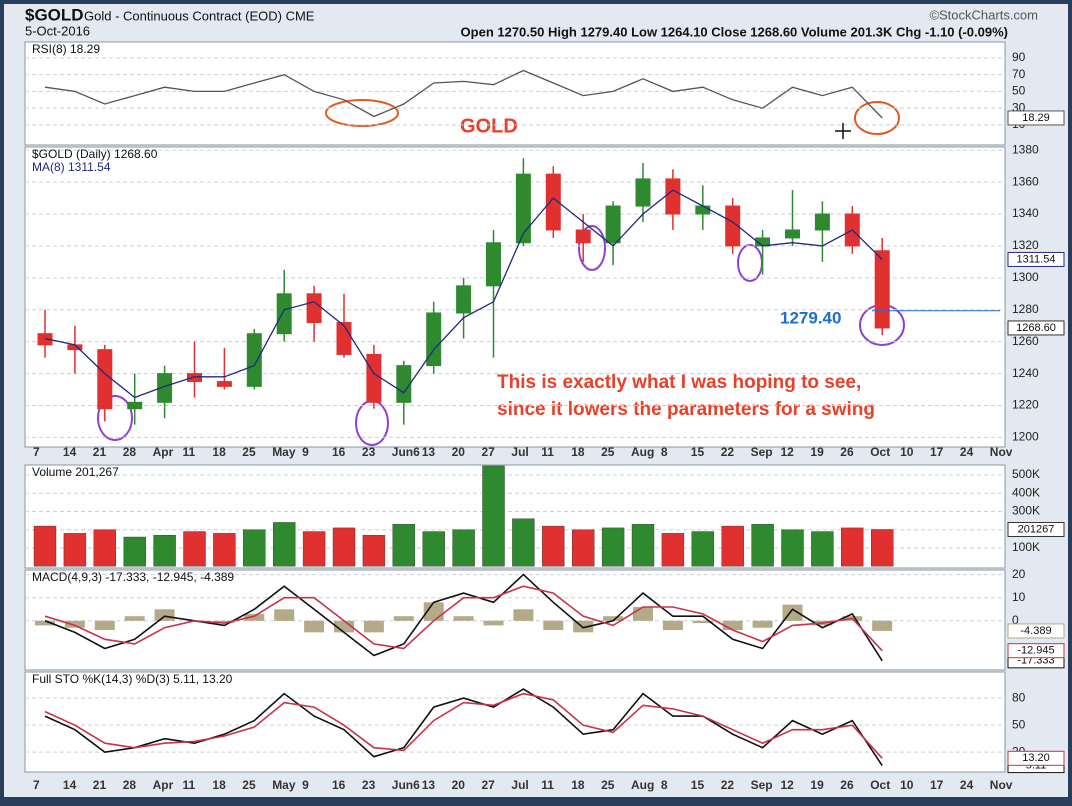  What do you see at coordinates (369, 452) in the screenshot?
I see `x-tick-label: 23` at bounding box center [369, 452].